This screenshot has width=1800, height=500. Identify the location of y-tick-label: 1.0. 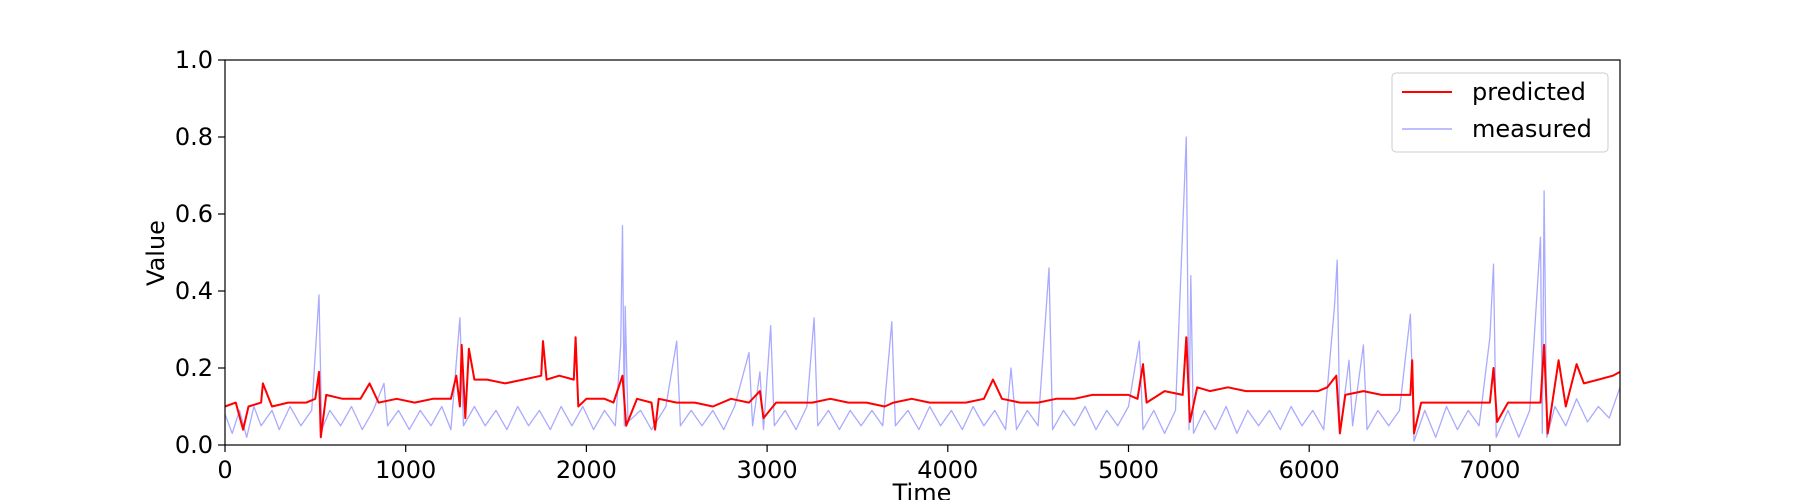
(194, 60).